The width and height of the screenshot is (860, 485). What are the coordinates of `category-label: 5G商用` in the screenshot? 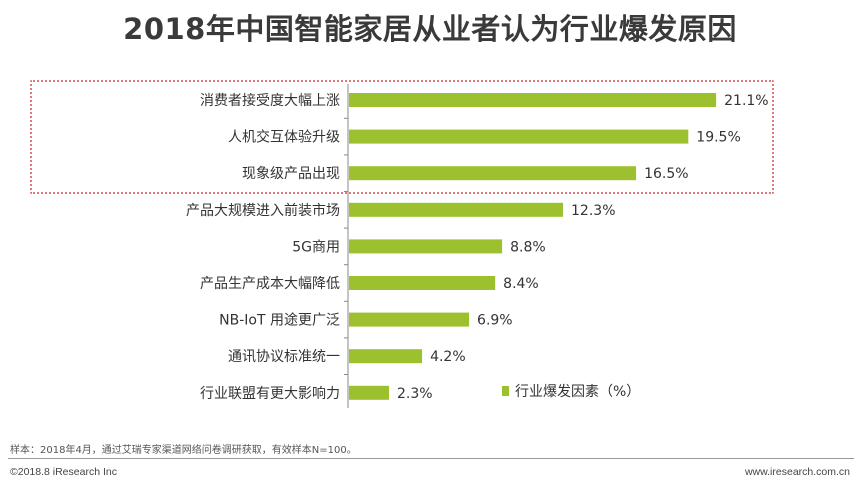 It's located at (316, 247).